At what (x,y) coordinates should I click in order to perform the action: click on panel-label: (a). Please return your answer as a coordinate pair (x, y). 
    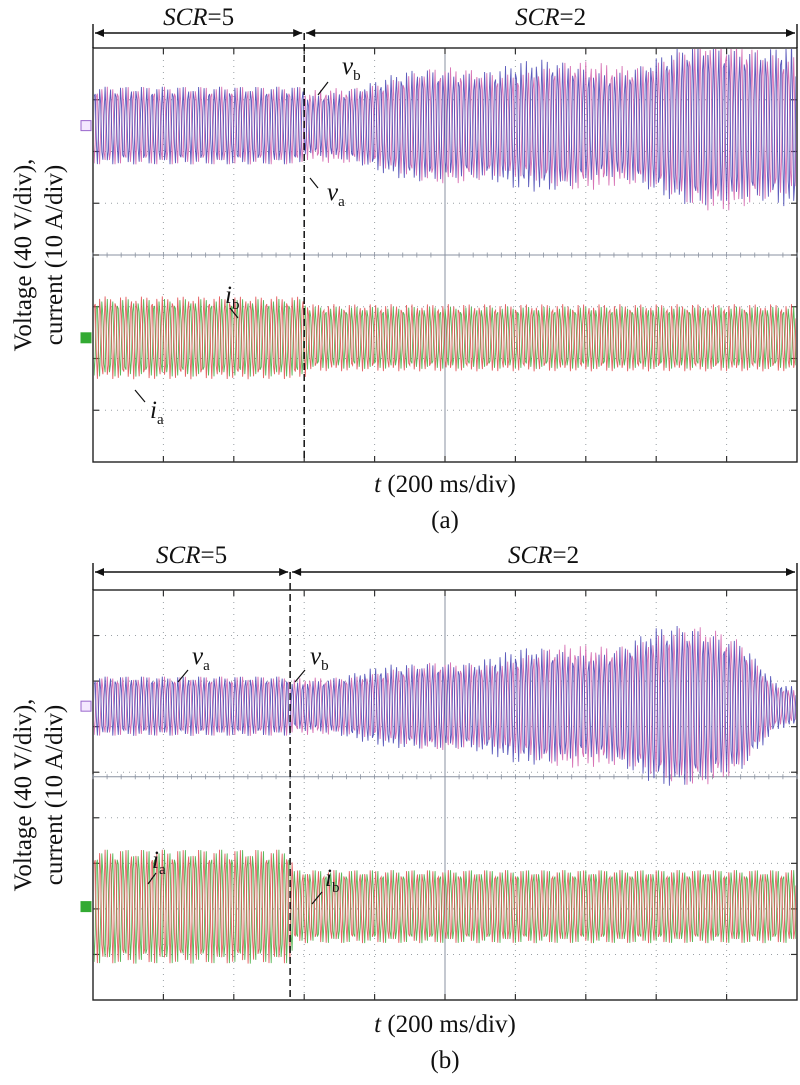
    Looking at the image, I should click on (445, 520).